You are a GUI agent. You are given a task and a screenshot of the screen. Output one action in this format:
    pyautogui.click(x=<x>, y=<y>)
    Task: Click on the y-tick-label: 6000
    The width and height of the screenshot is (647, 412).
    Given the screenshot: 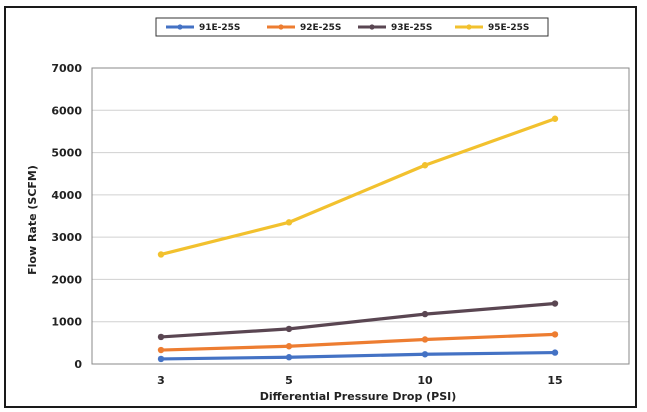 What is the action you would take?
    pyautogui.click(x=66, y=110)
    